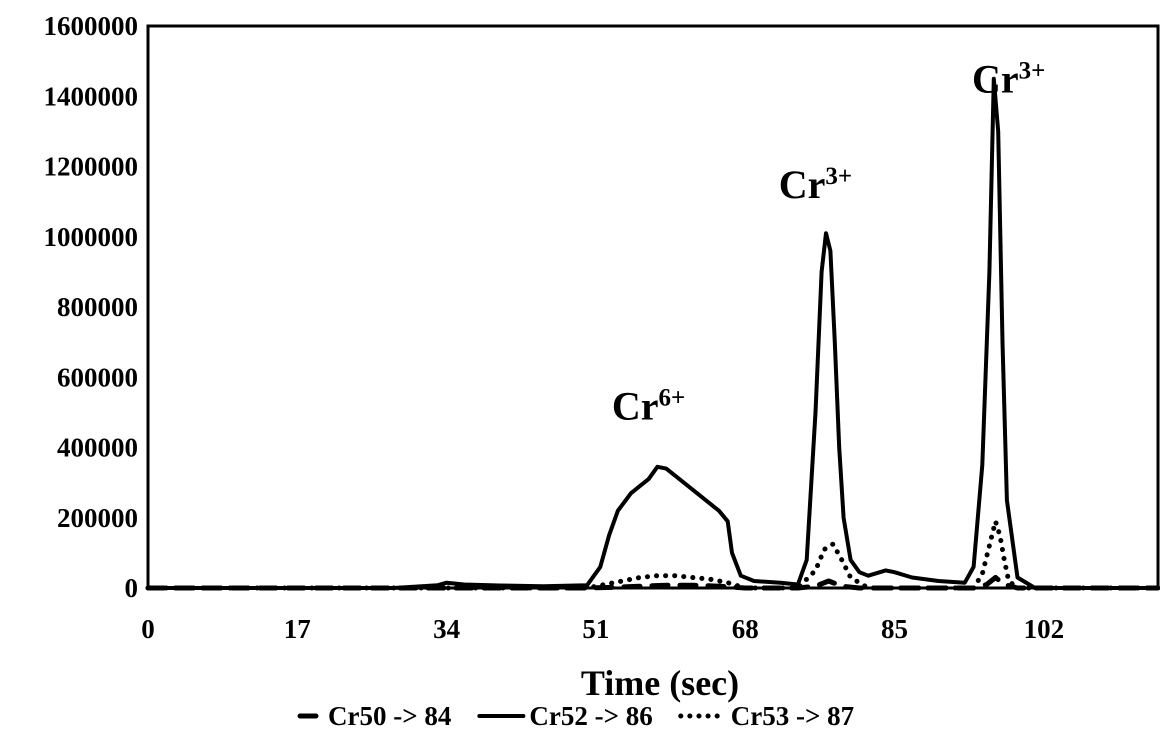 Image resolution: width=1160 pixels, height=746 pixels. Describe the element at coordinates (97, 377) in the screenshot. I see `y-tick-label: 600000` at that location.